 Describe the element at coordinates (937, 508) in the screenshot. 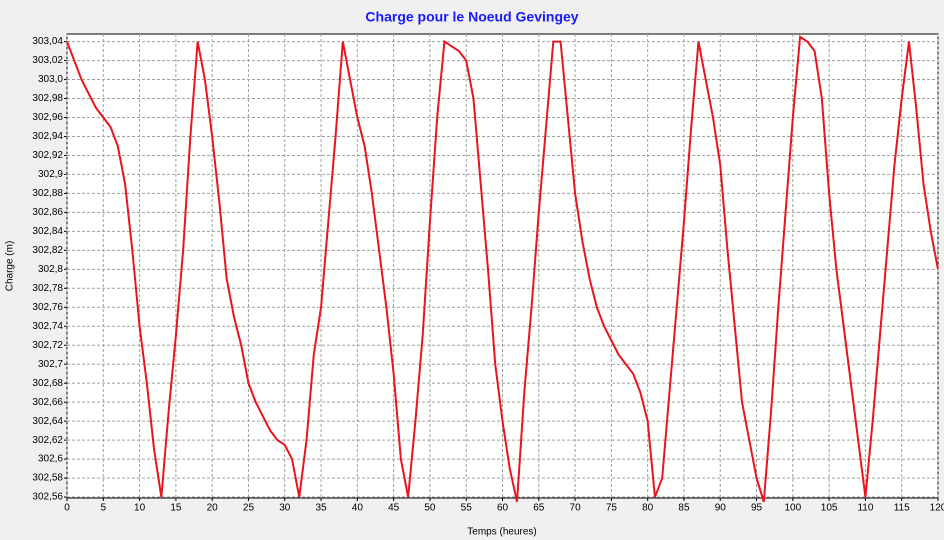

I see `x-tick-label: 120` at that location.